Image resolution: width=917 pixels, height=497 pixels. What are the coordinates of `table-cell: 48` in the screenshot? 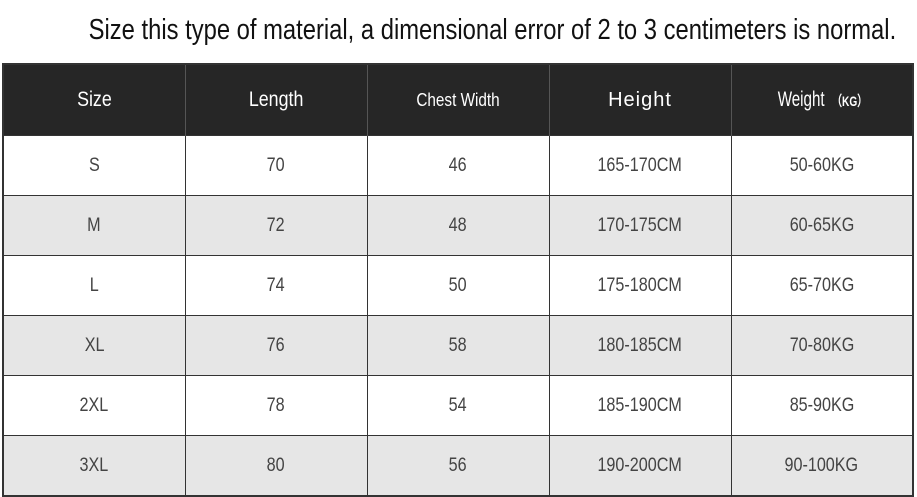 It's located at (458, 225).